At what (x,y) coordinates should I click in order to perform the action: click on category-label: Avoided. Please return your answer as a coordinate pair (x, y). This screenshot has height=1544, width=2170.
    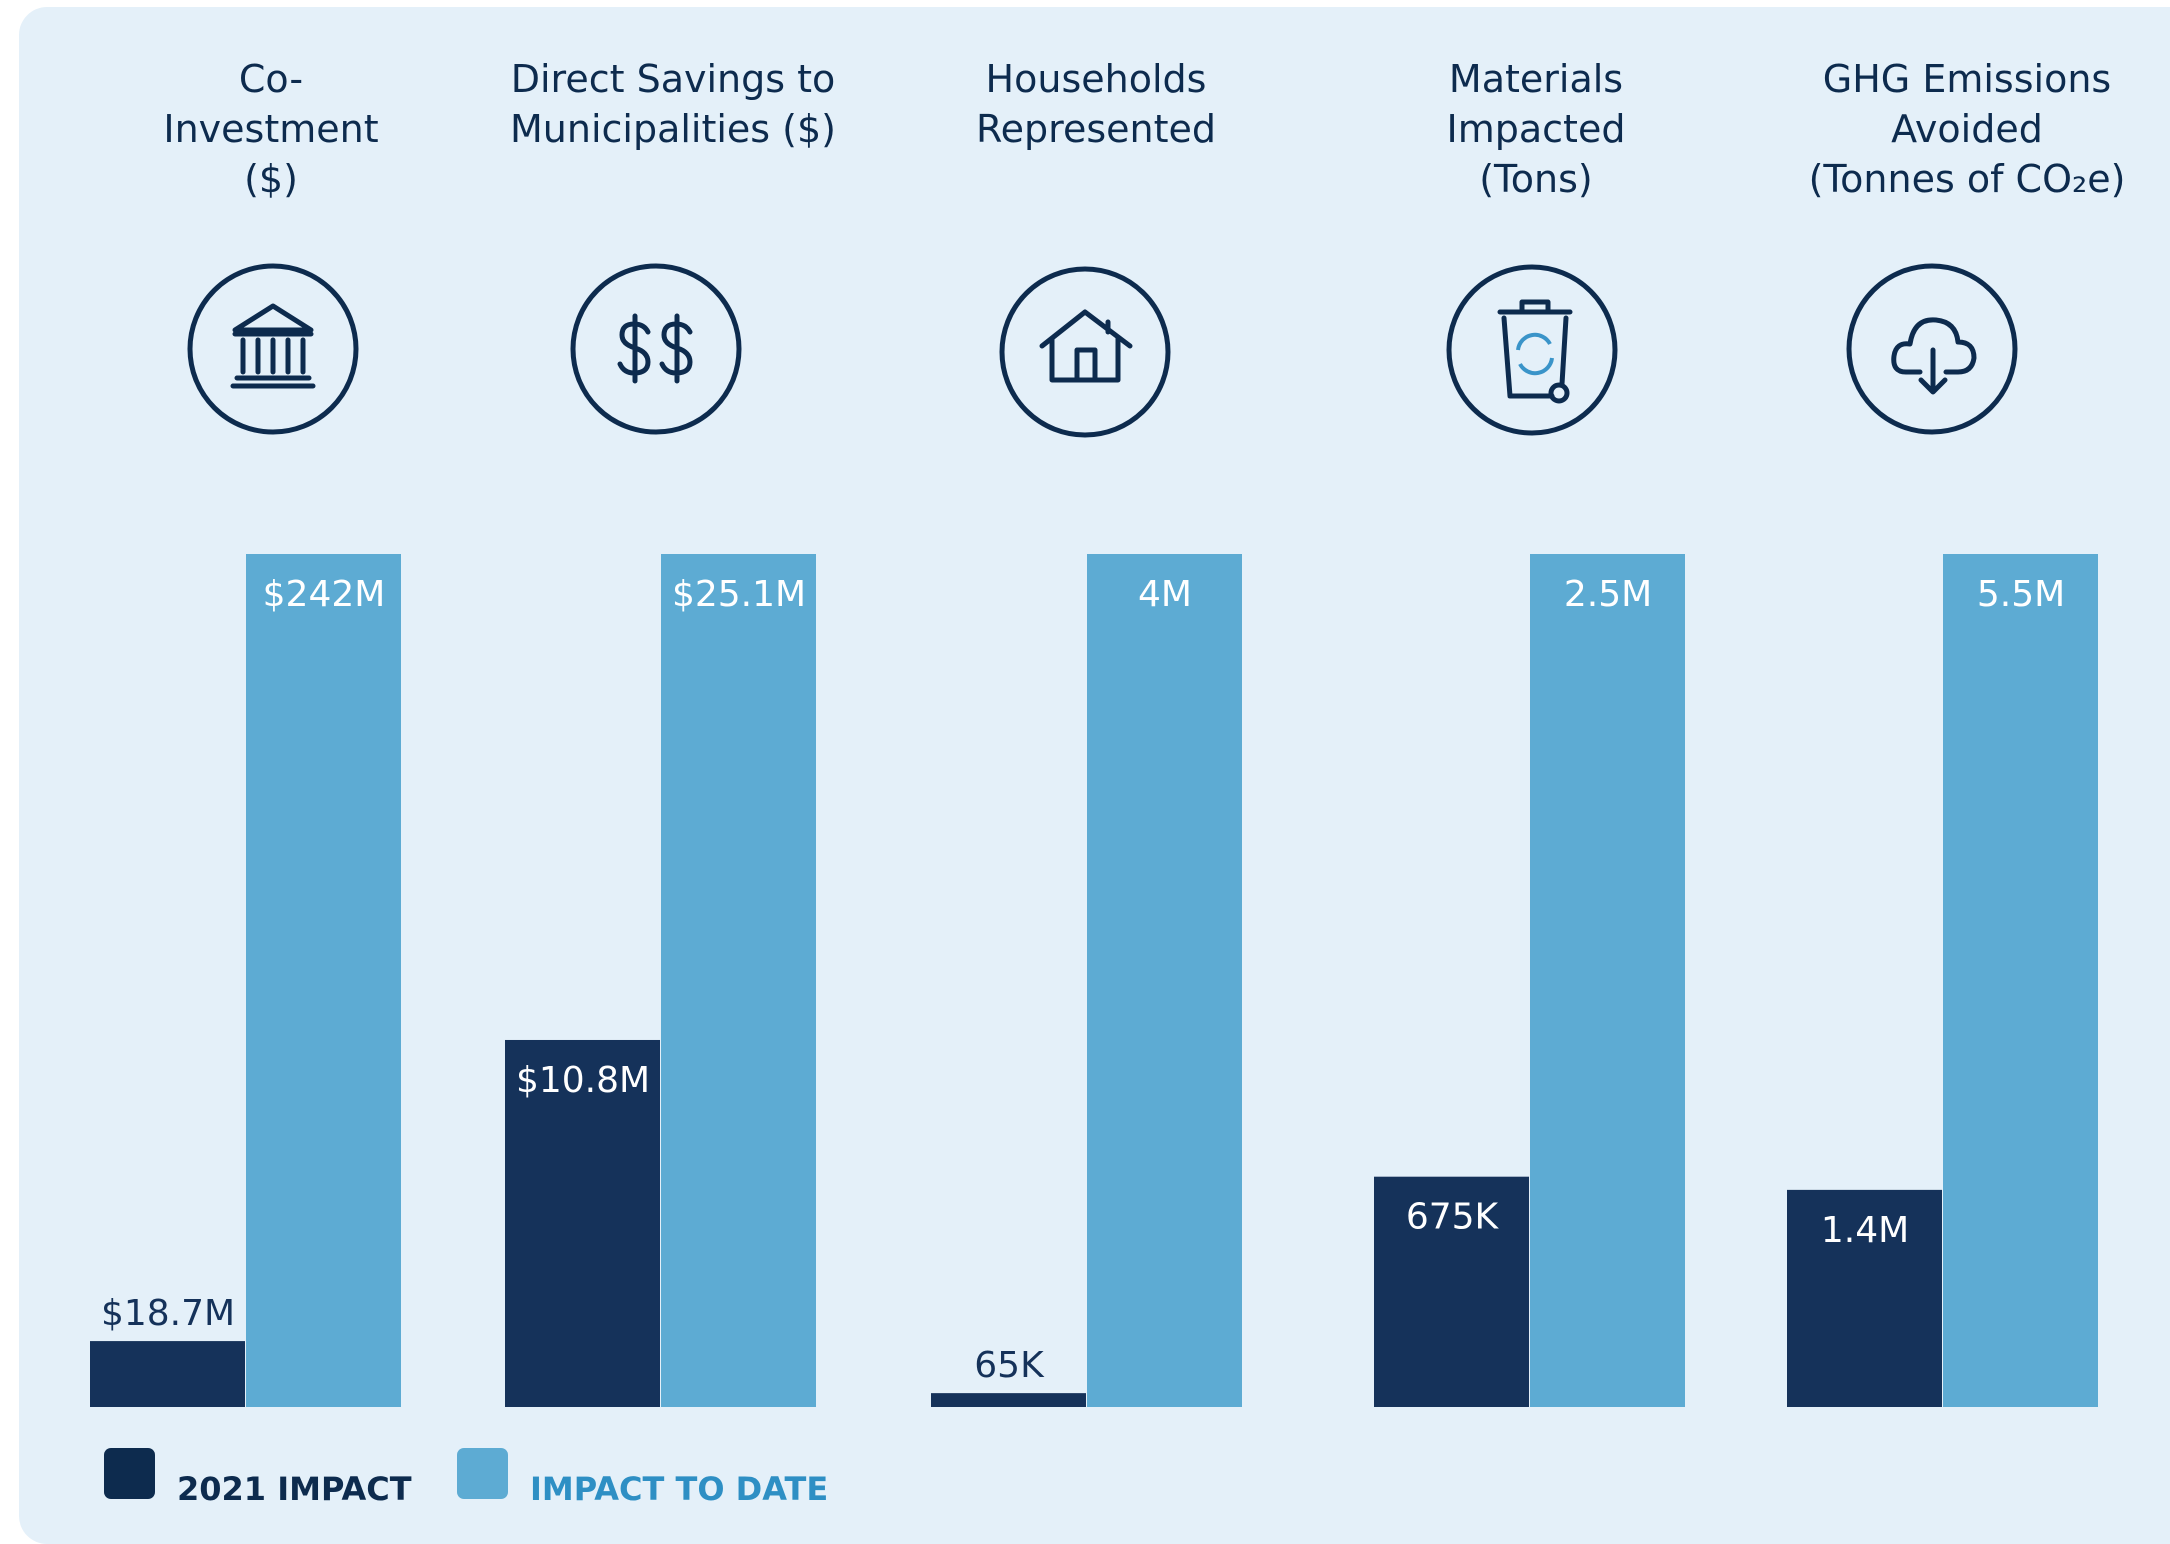
    Looking at the image, I should click on (1967, 129).